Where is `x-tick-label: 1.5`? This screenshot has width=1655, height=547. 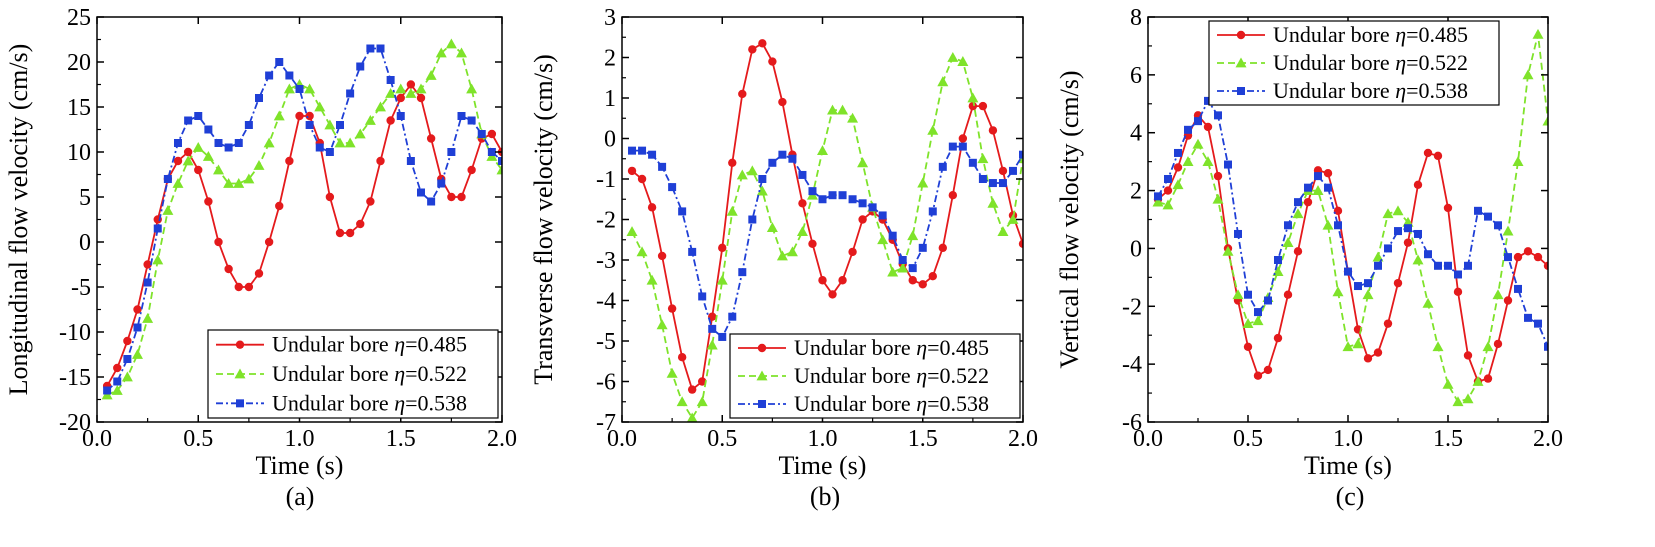 x-tick-label: 1.5 is located at coordinates (1448, 439).